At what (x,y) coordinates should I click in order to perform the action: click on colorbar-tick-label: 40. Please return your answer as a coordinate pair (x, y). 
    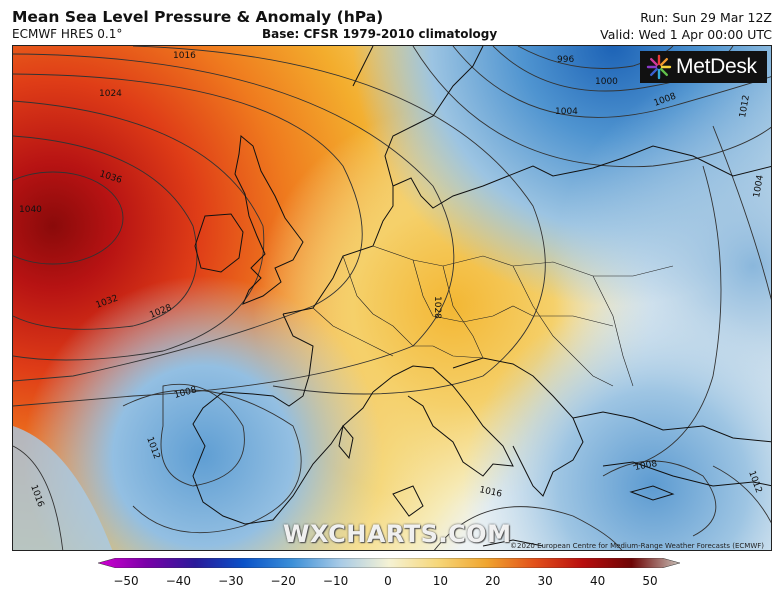
    Looking at the image, I should click on (597, 581).